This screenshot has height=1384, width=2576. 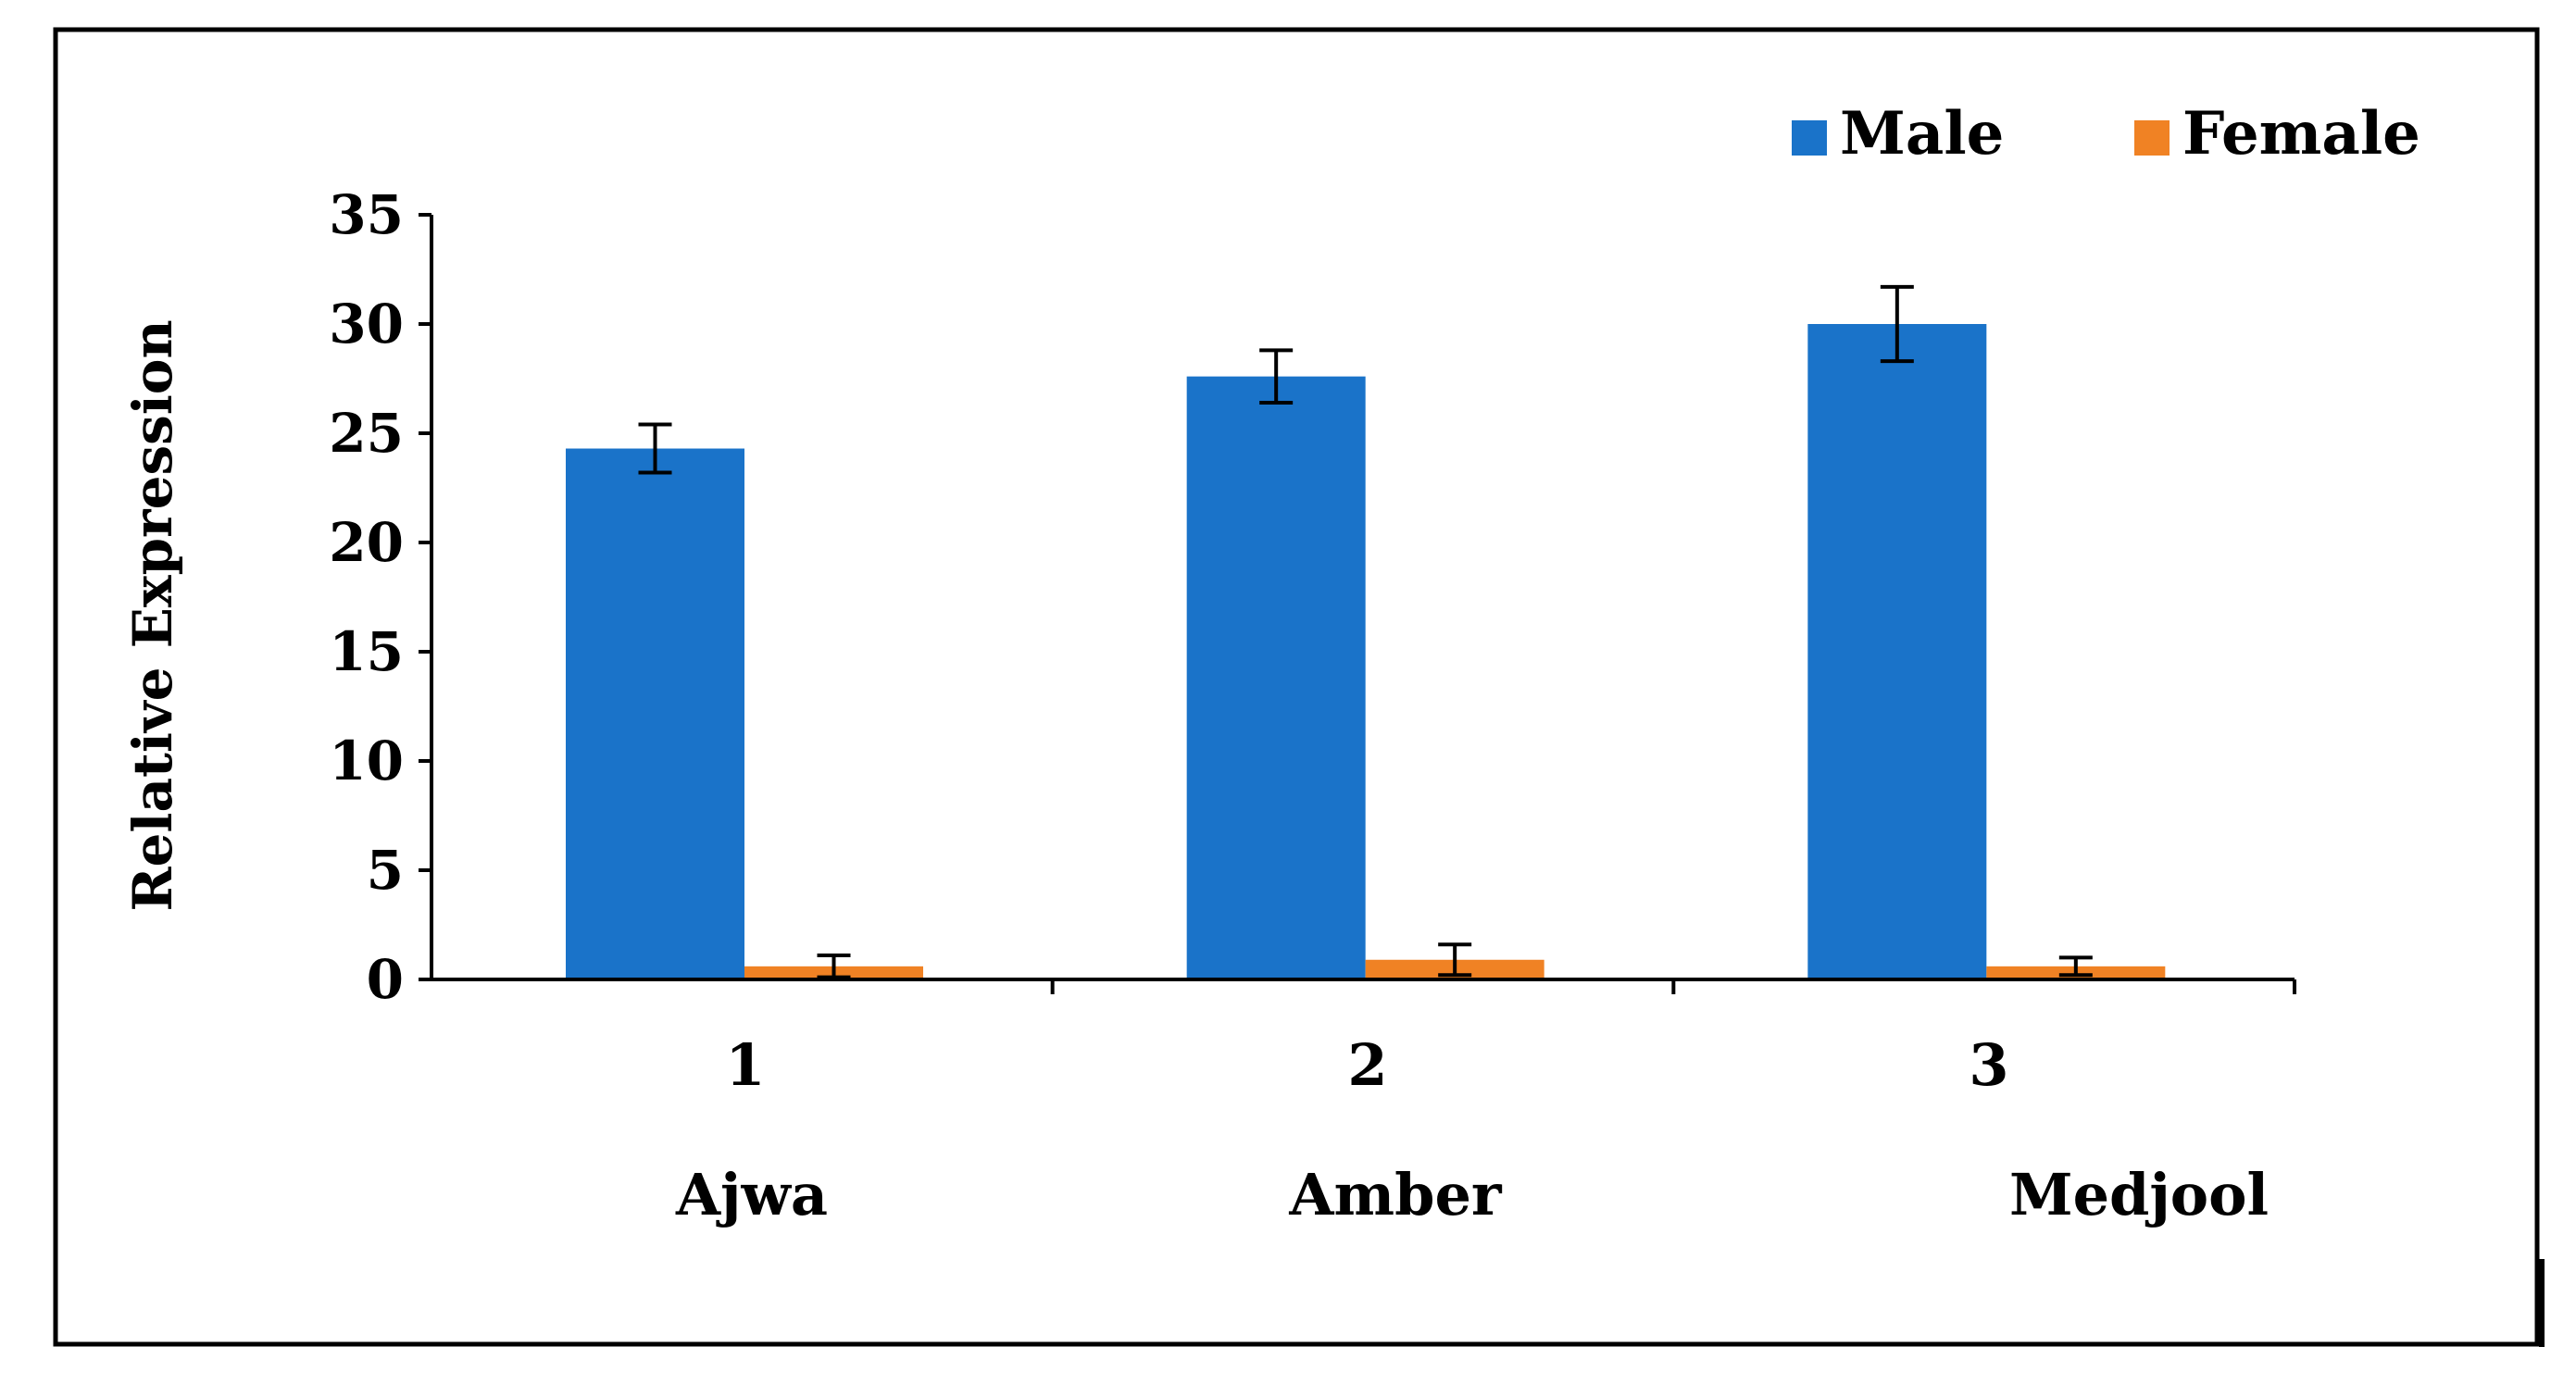 I want to click on category-name-amber: Amber, so click(x=1396, y=1194).